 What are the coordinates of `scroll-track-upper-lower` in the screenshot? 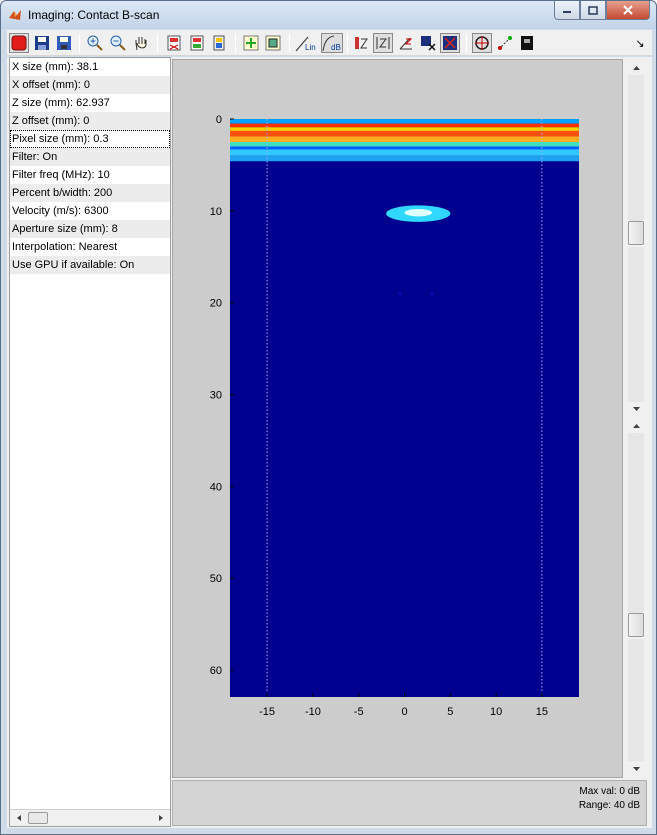 It's located at (636, 324).